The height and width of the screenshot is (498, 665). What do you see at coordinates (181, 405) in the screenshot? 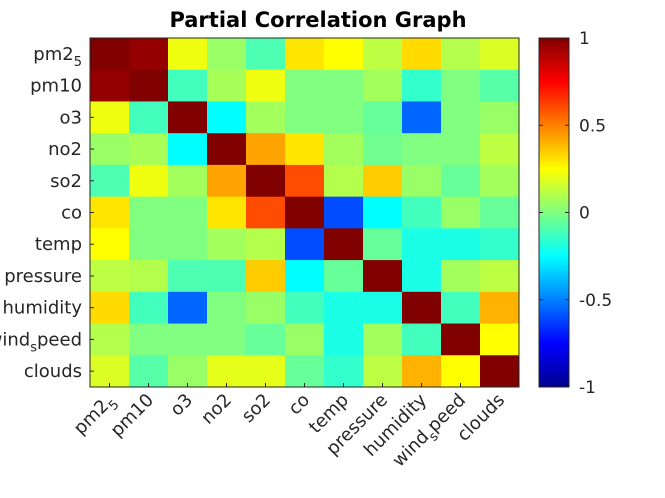
I see `x-tick-label: o3` at bounding box center [181, 405].